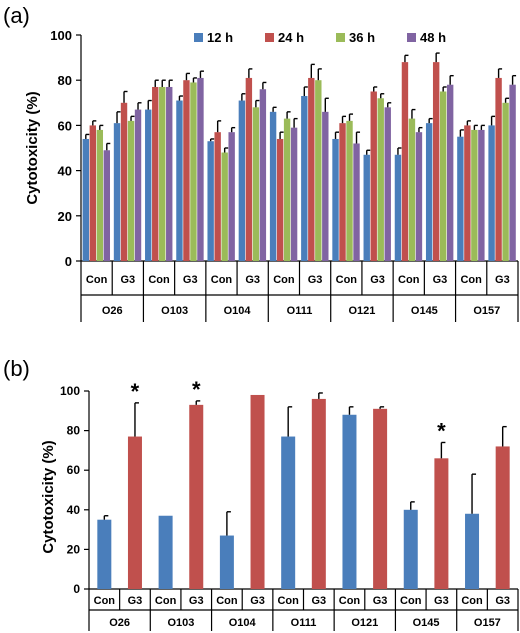 The width and height of the screenshot is (520, 633). I want to click on panel-b-group-label: O103, so click(180, 623).